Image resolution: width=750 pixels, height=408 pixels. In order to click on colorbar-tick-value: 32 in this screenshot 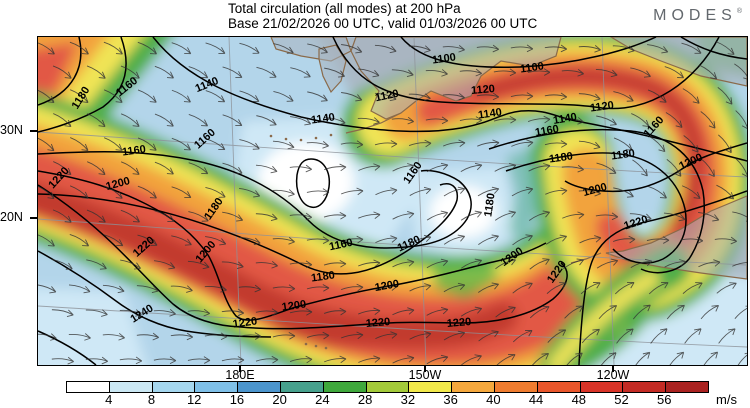, I will do `click(408, 399)`.